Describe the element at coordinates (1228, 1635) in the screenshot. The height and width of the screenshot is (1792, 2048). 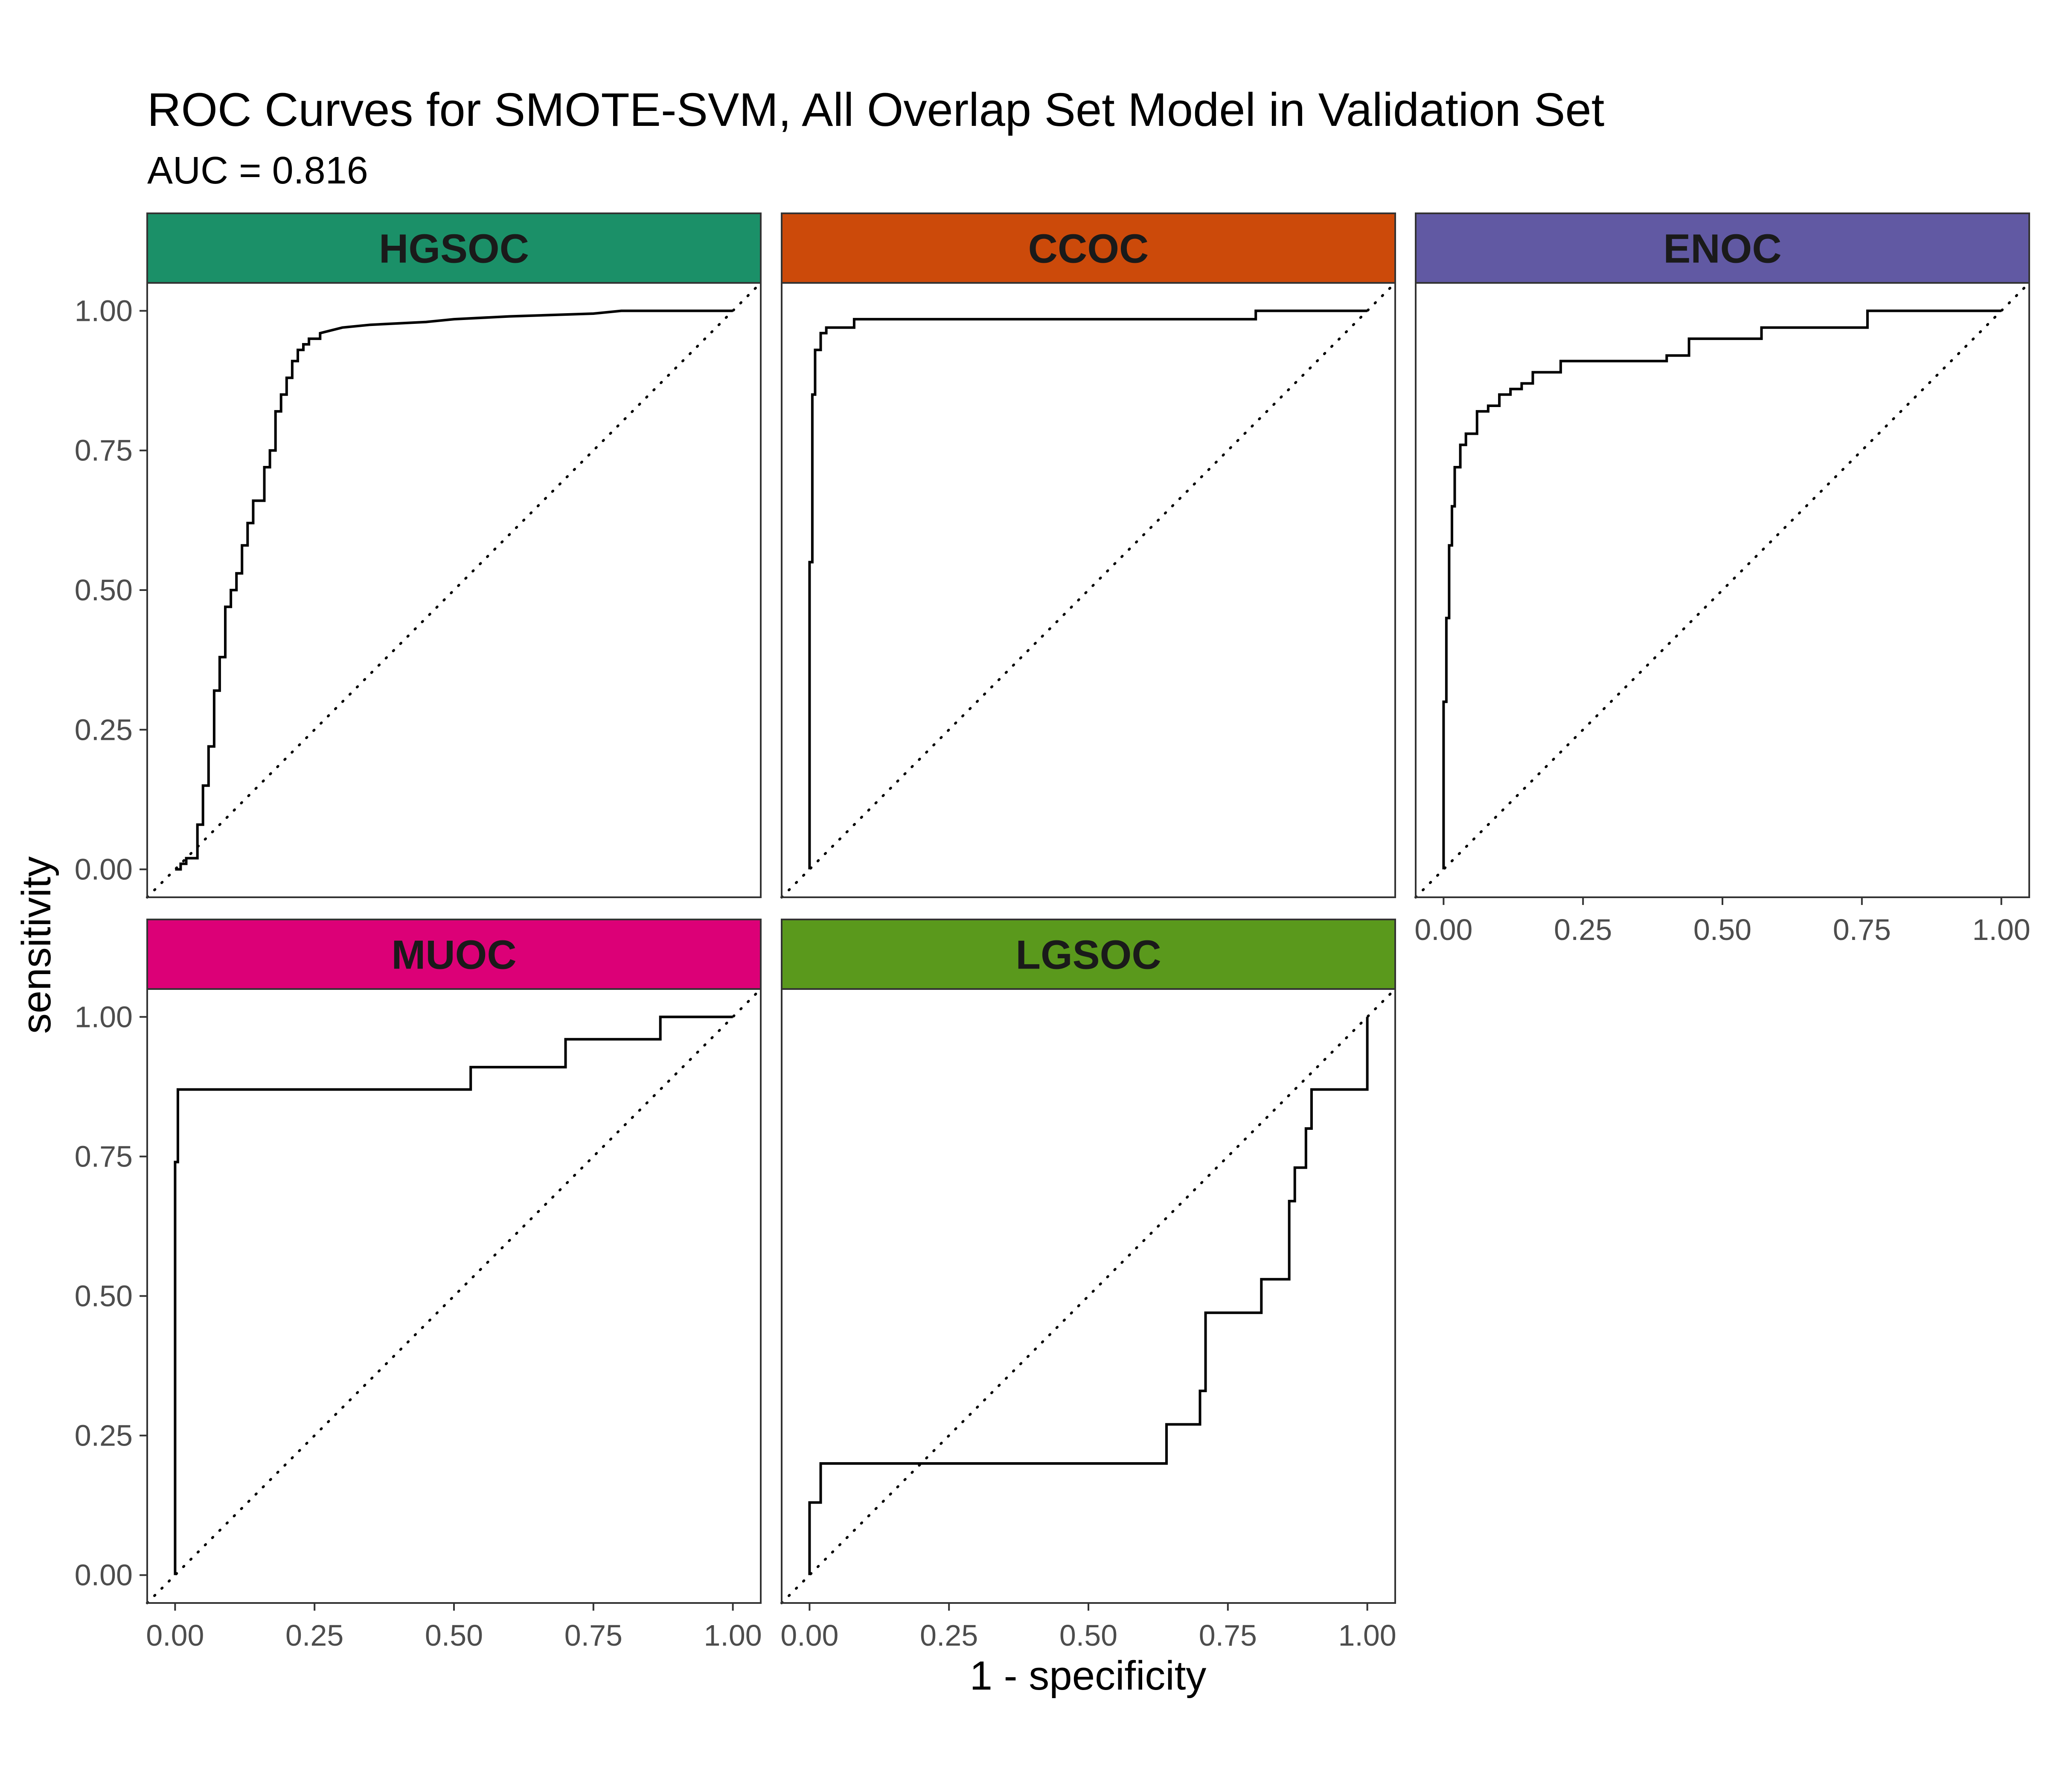
I see `x-tick-label-lgsoc: 0.75` at that location.